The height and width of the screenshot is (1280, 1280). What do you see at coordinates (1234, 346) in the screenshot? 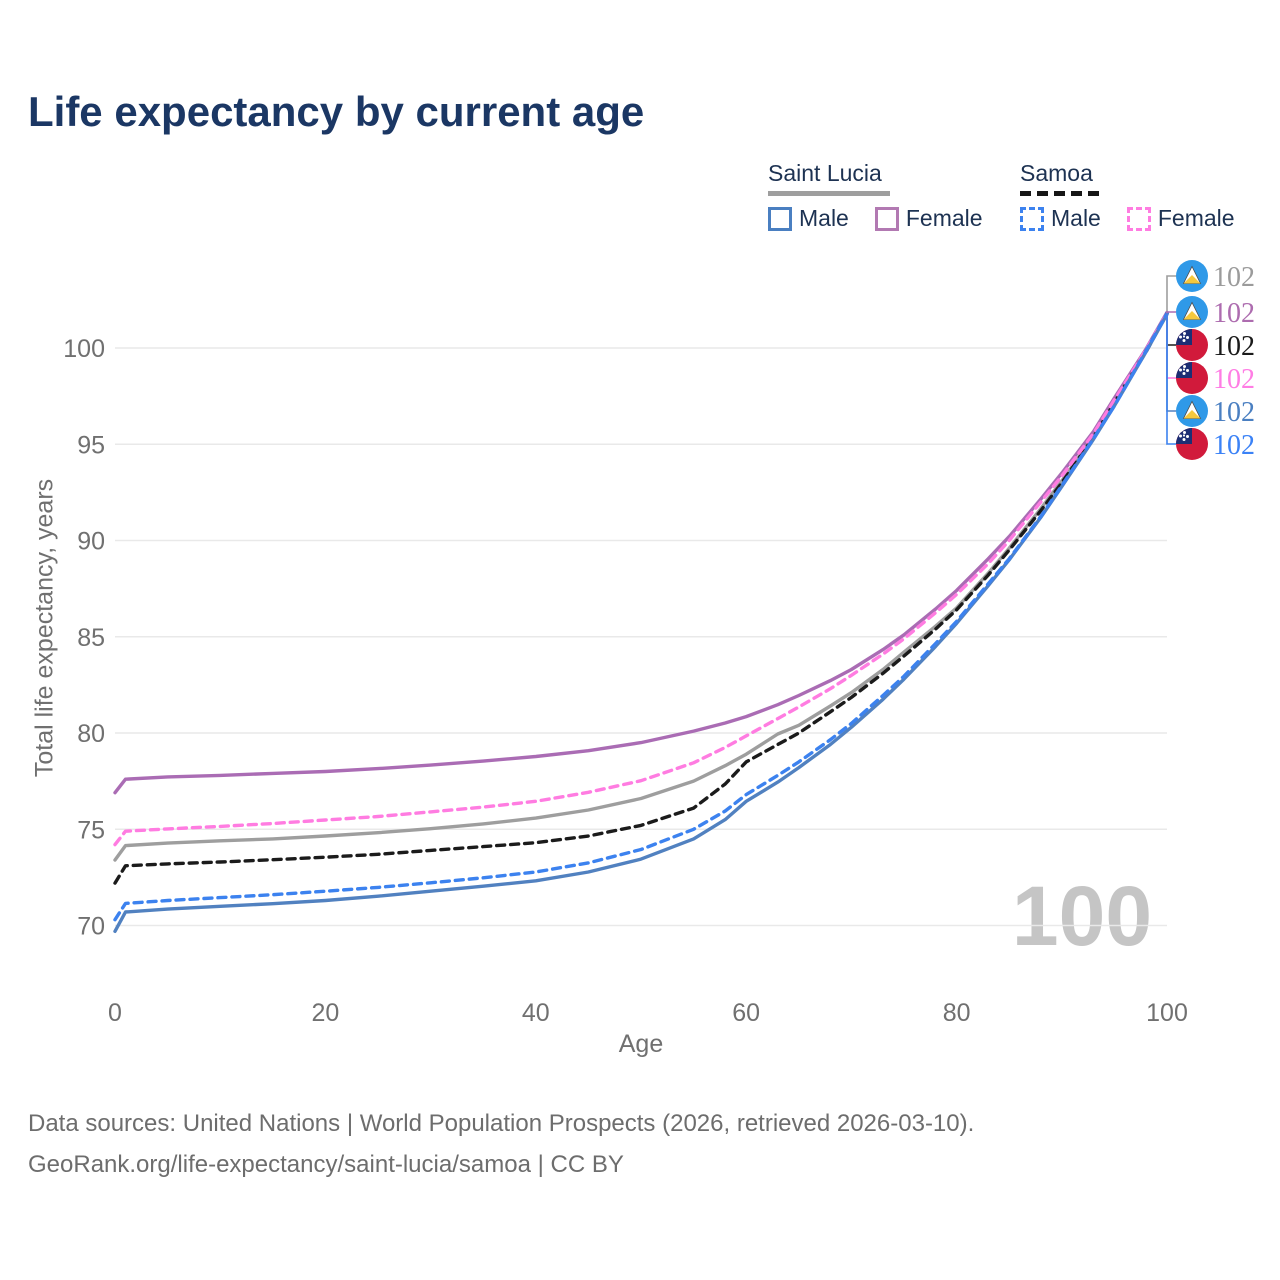
I see `end-value-samoa-both: 102` at bounding box center [1234, 346].